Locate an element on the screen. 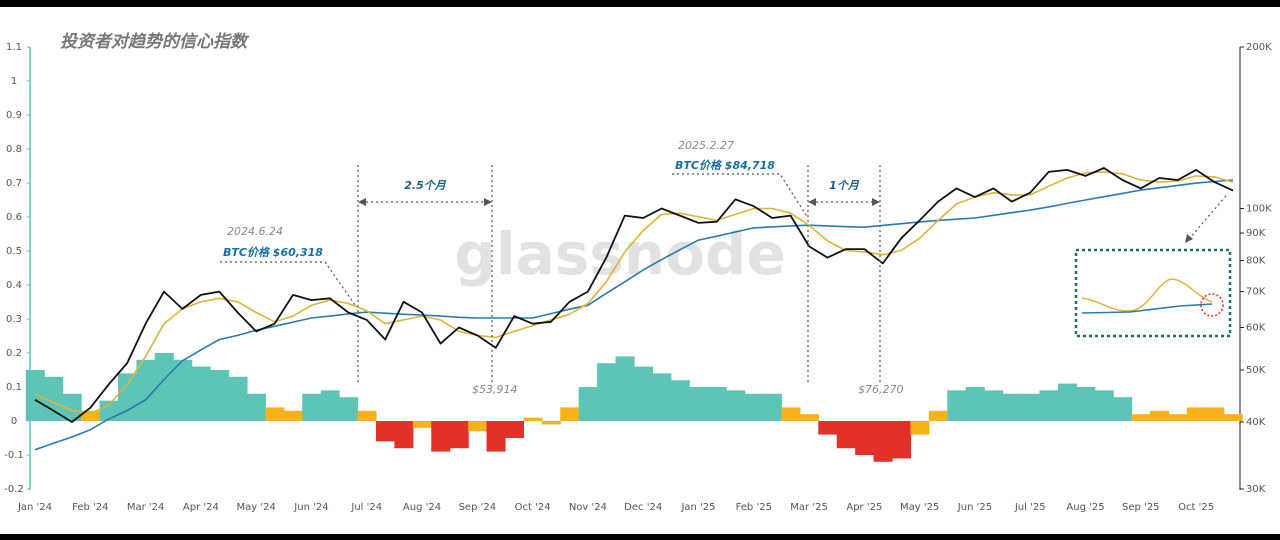  arrow-heads is located at coordinates (775, 220).